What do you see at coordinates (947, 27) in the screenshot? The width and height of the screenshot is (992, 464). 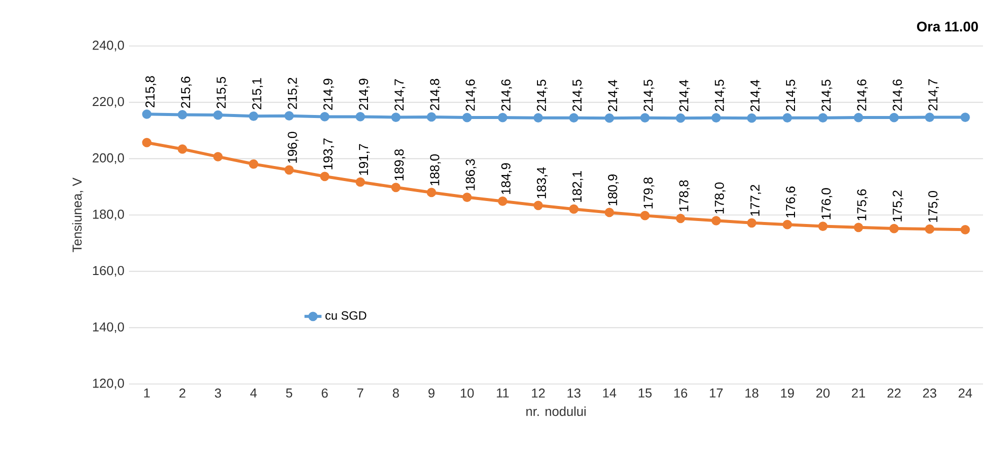 I see `chart-title: Ora 11.00` at bounding box center [947, 27].